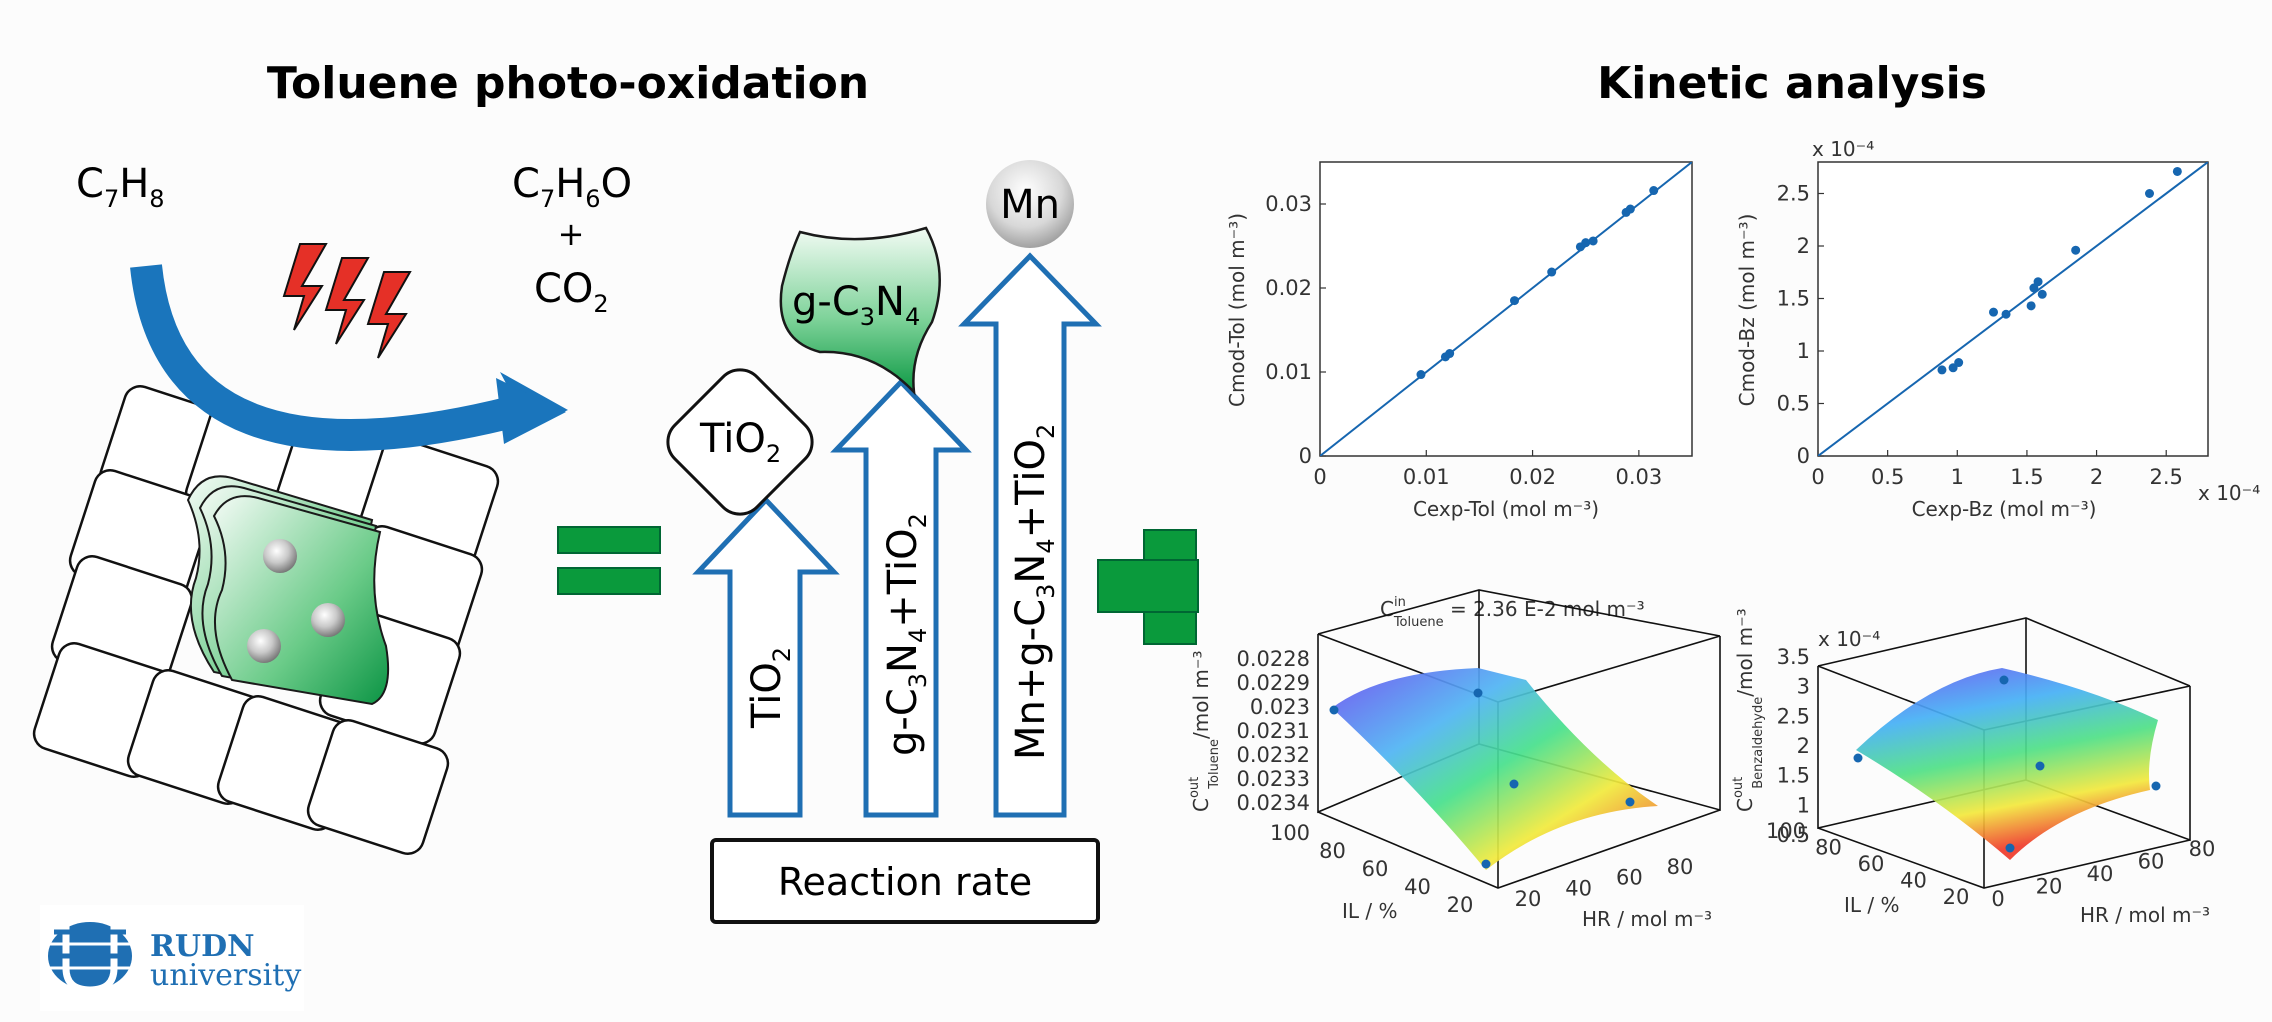  I want to click on x-tick-label: 0.5, so click(1887, 477).